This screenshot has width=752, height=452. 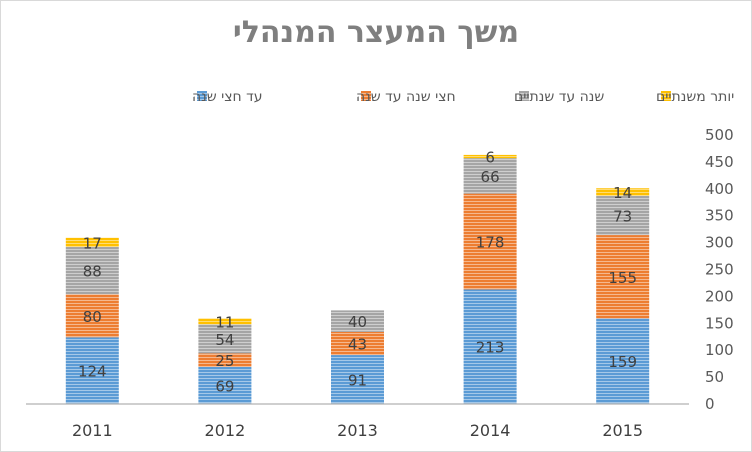 I want to click on bar-stack-2013: 91 43 40, so click(x=357, y=357).